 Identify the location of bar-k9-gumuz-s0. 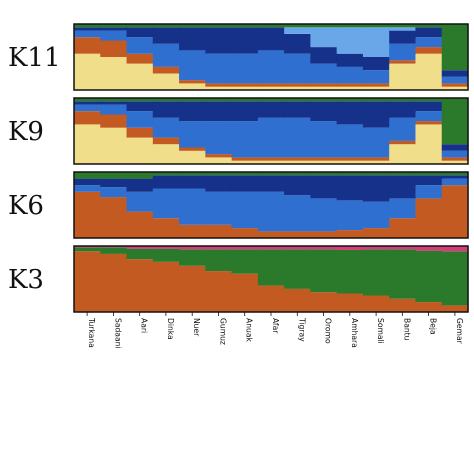
(219, 160).